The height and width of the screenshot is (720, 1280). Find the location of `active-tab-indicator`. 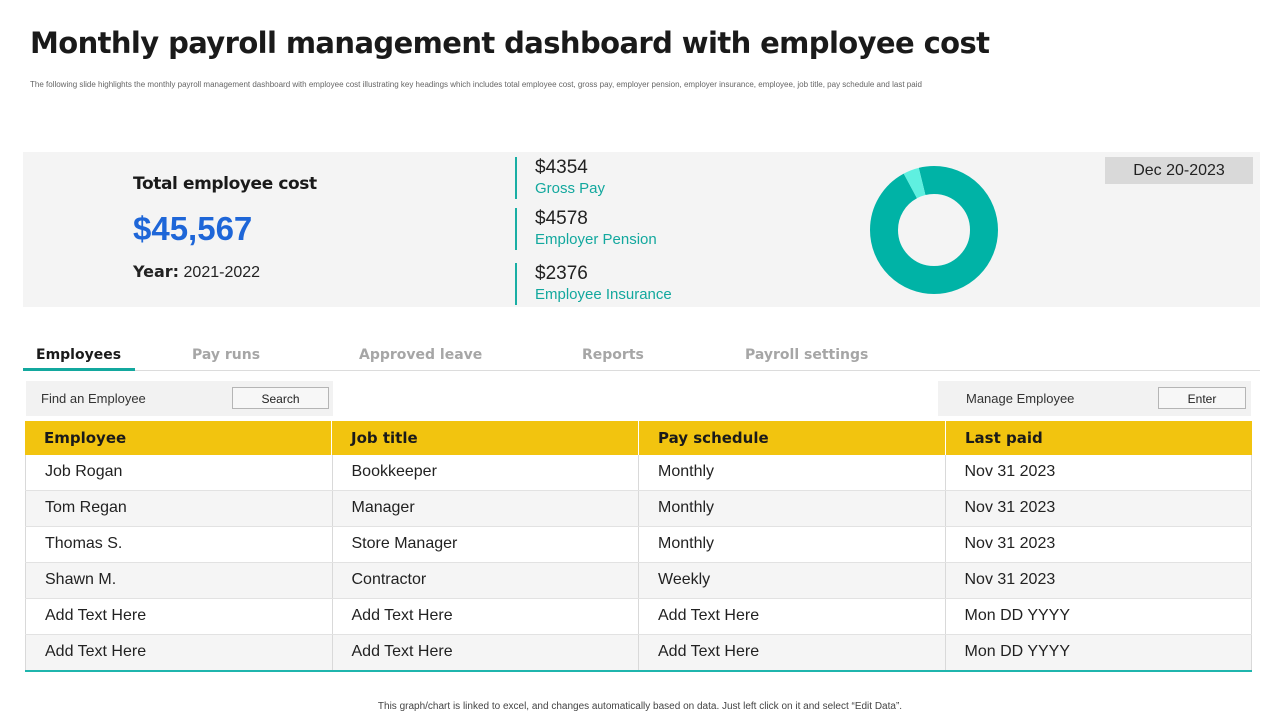

active-tab-indicator is located at coordinates (79, 369).